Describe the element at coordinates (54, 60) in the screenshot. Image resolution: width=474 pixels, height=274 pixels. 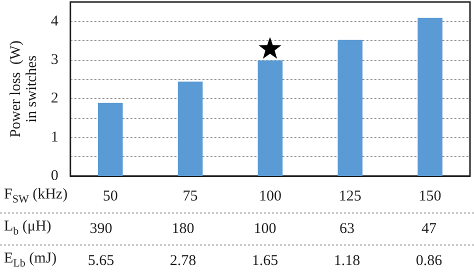
I see `y-tick-label: 3` at that location.